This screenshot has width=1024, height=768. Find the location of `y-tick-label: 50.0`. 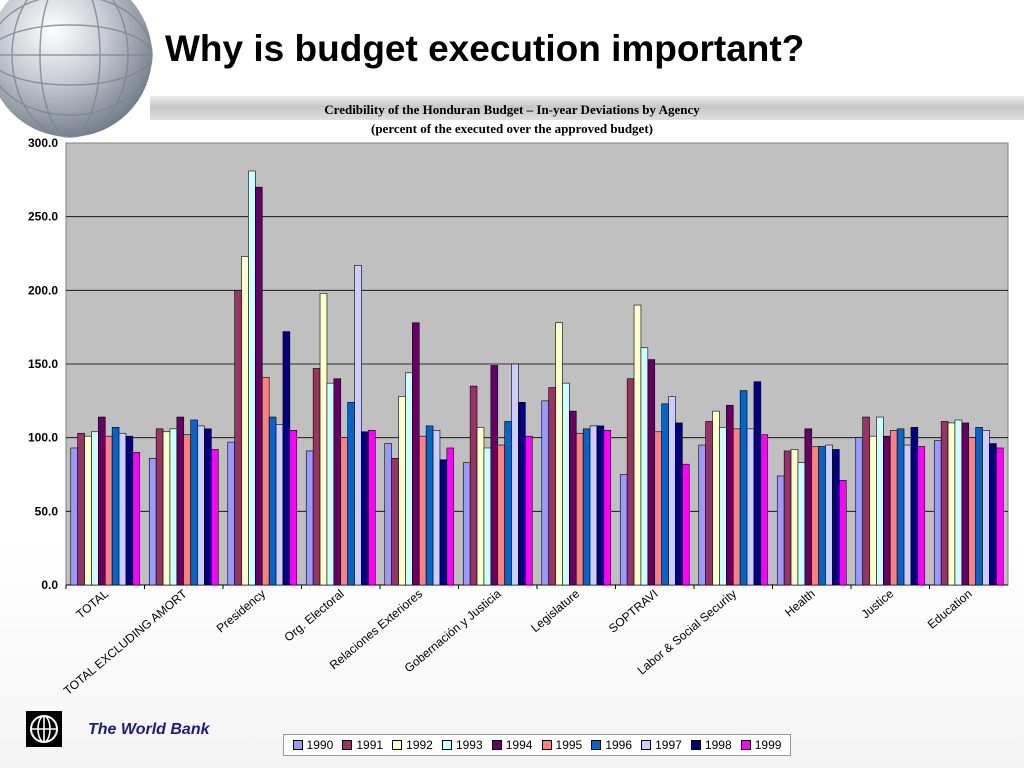

y-tick-label: 50.0 is located at coordinates (47, 511).